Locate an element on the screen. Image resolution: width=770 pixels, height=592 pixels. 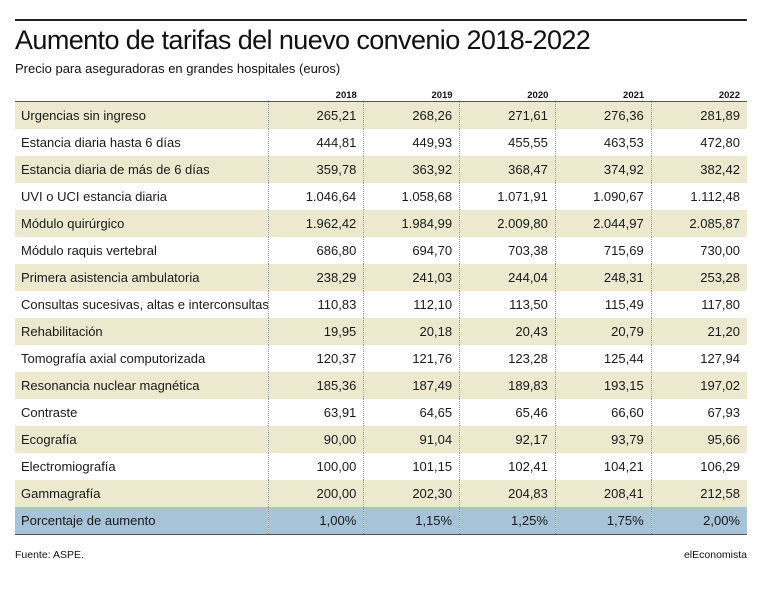
cell-value: 91,04 is located at coordinates (411, 439).